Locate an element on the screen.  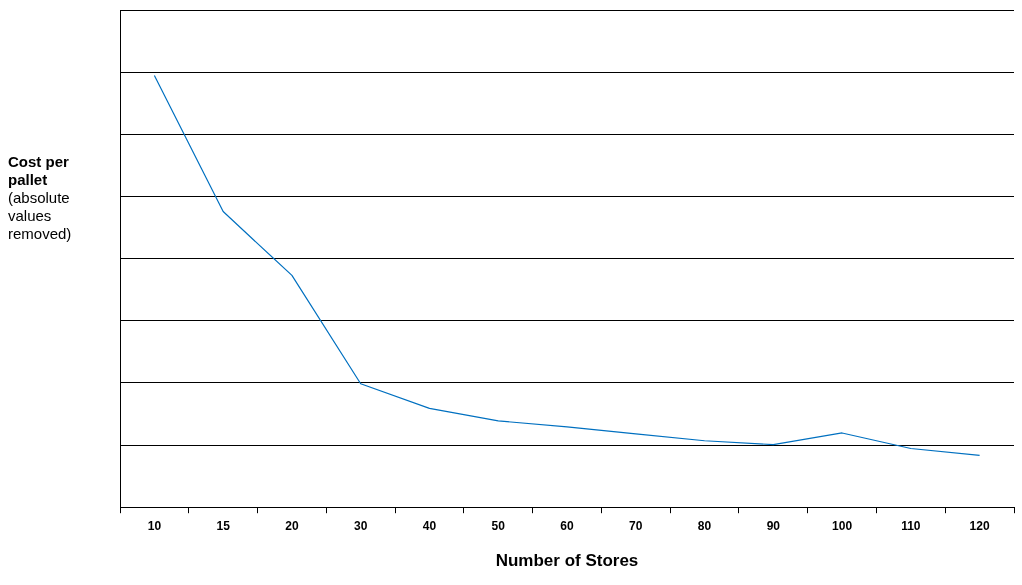
x-tick-label: 80 is located at coordinates (704, 525).